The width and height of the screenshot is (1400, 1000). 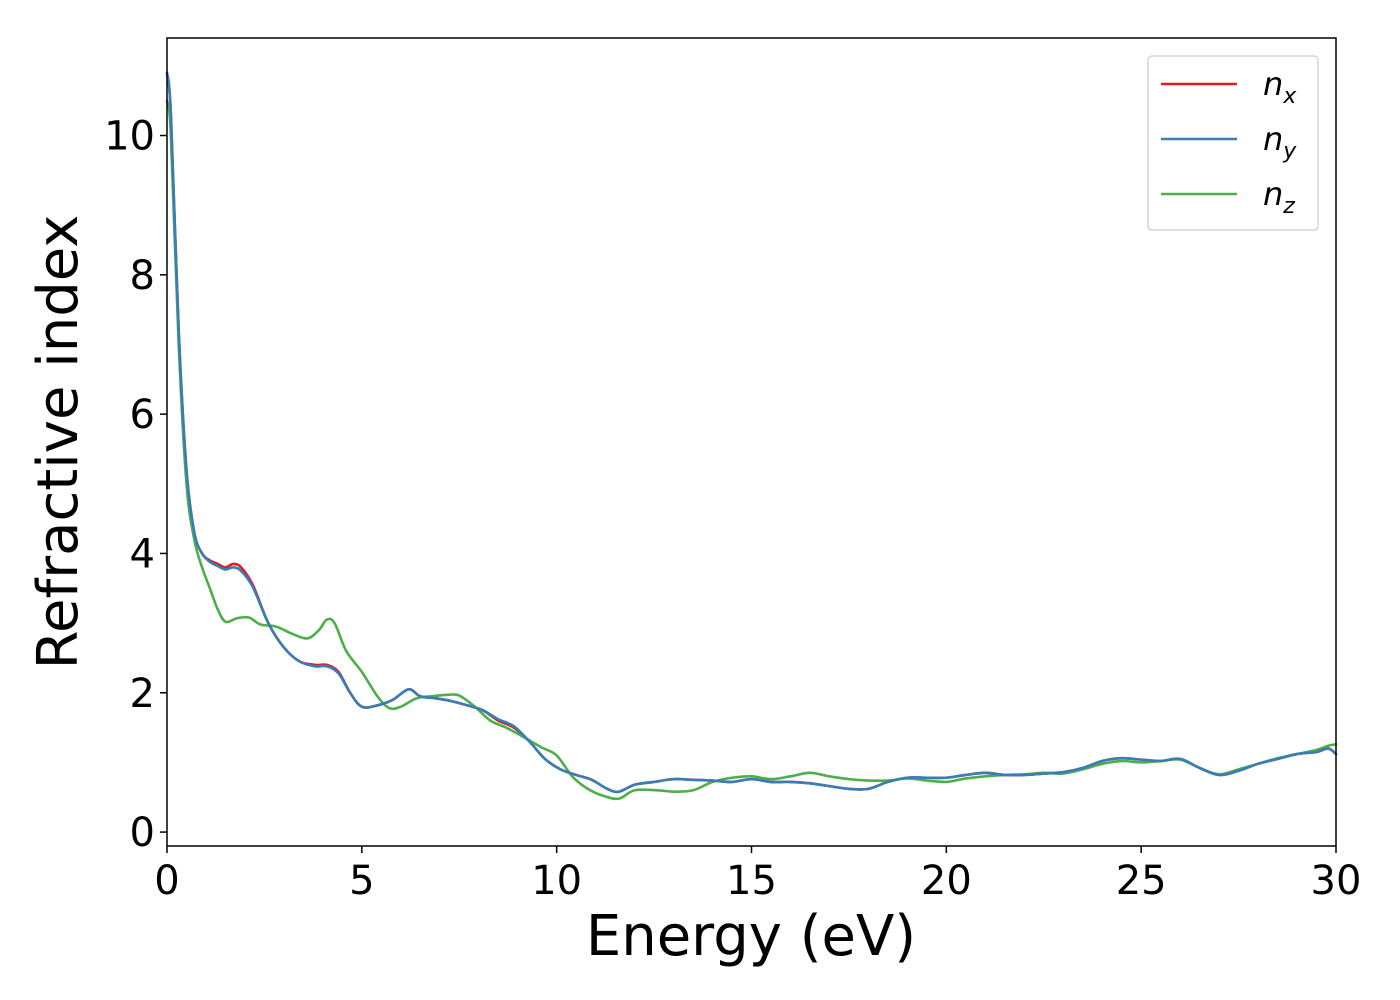 I want to click on legend-label-sub: z, so click(x=1288, y=206).